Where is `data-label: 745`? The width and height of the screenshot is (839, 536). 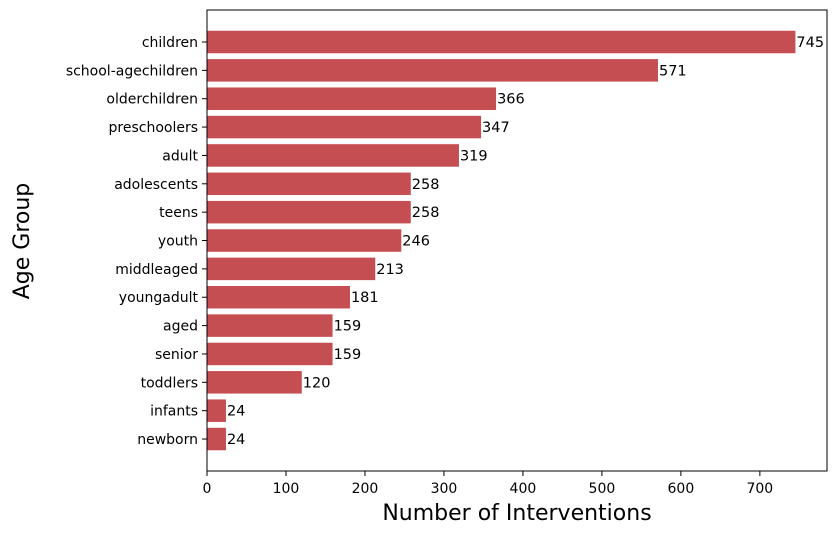 data-label: 745 is located at coordinates (810, 43).